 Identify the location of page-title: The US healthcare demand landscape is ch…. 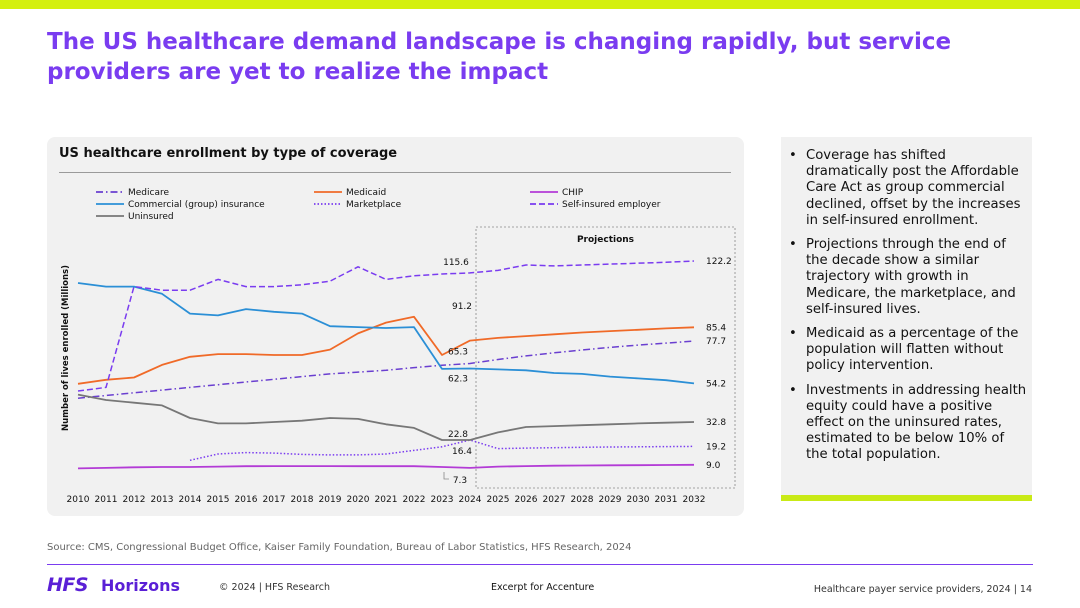
(499, 57).